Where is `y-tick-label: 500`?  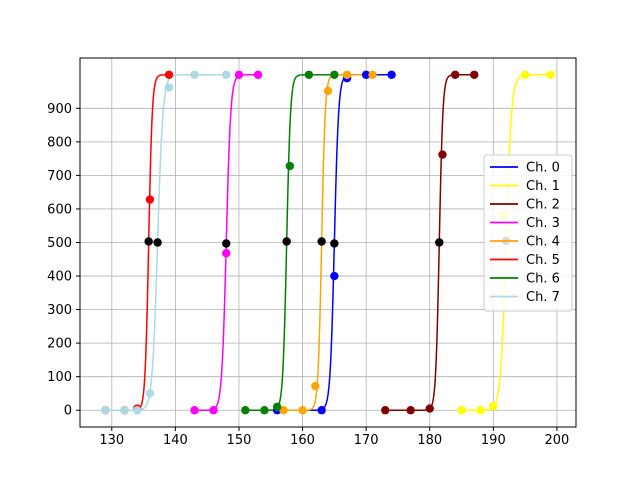 y-tick-label: 500 is located at coordinates (59, 243).